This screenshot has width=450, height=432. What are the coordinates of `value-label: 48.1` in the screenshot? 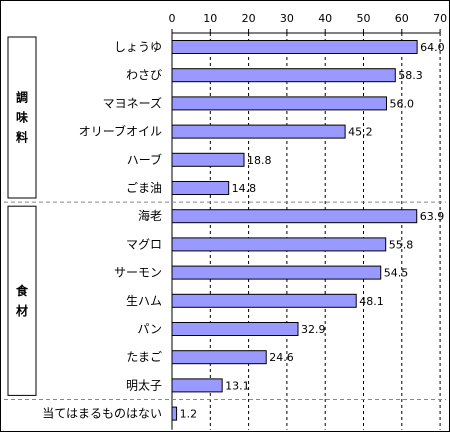 It's located at (371, 301).